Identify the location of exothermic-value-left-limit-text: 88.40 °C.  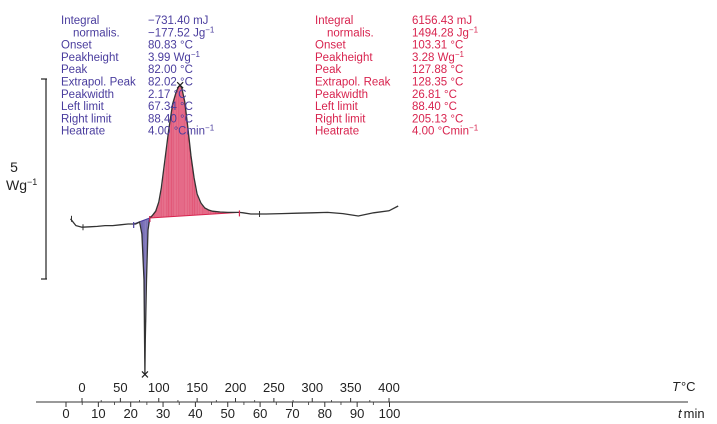
(434, 107).